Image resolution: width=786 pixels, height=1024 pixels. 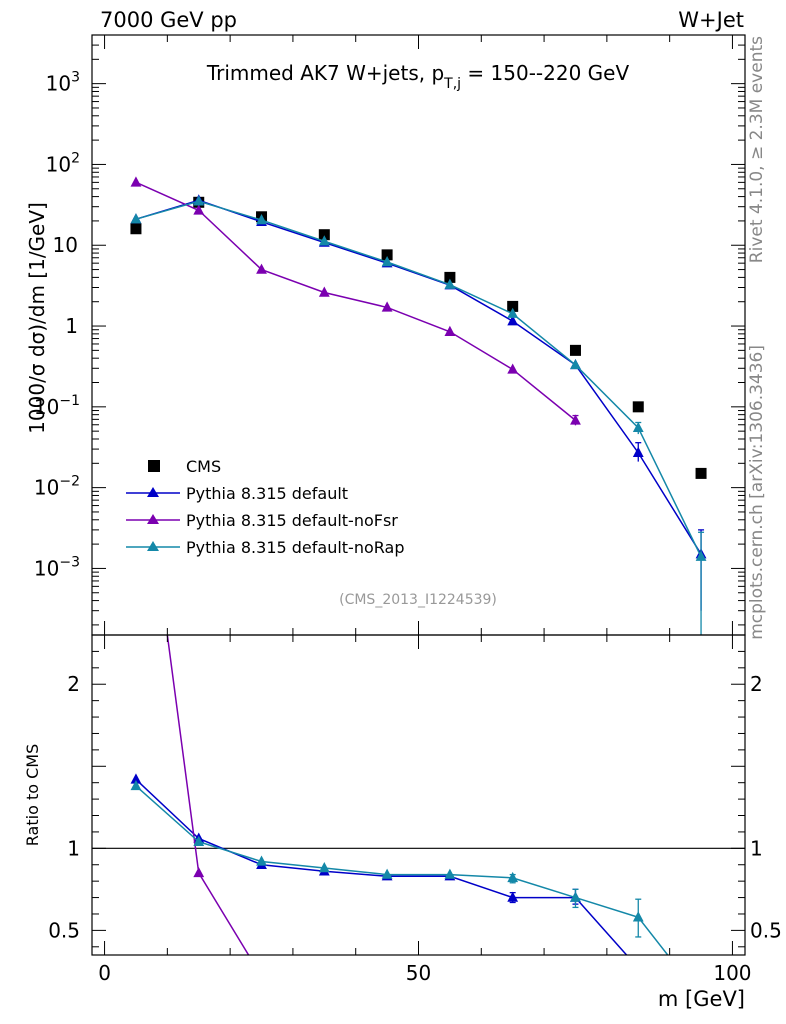 I want to click on ratio-y-tick-label: 0.5, so click(x=64, y=930).